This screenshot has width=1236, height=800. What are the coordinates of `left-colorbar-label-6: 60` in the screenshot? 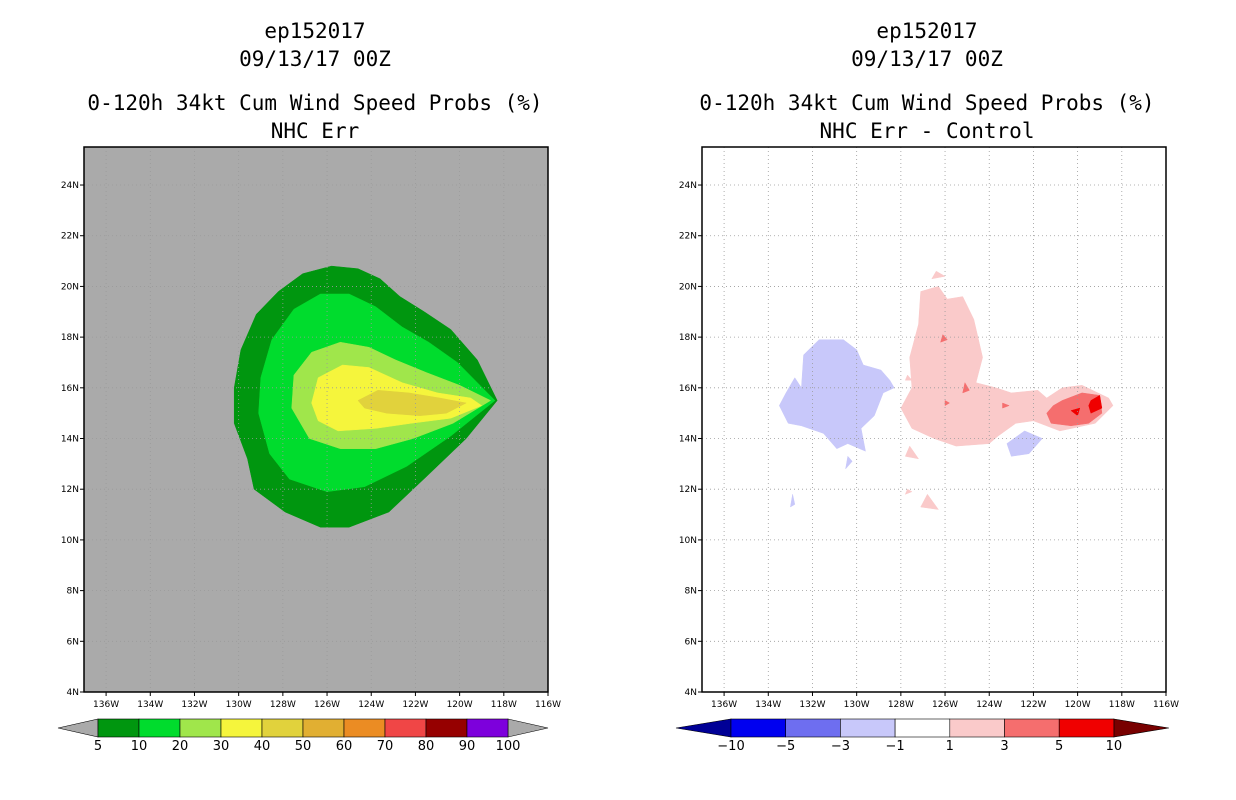 It's located at (344, 746).